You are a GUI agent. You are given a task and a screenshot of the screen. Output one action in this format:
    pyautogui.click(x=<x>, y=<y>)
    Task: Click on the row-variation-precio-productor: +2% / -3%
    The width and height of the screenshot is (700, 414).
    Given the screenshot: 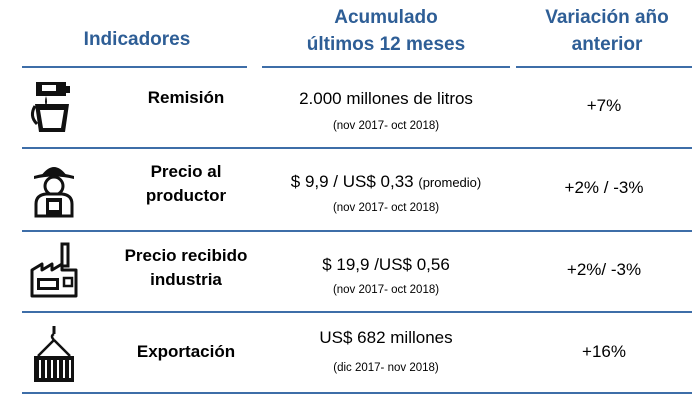 What is the action you would take?
    pyautogui.click(x=604, y=187)
    